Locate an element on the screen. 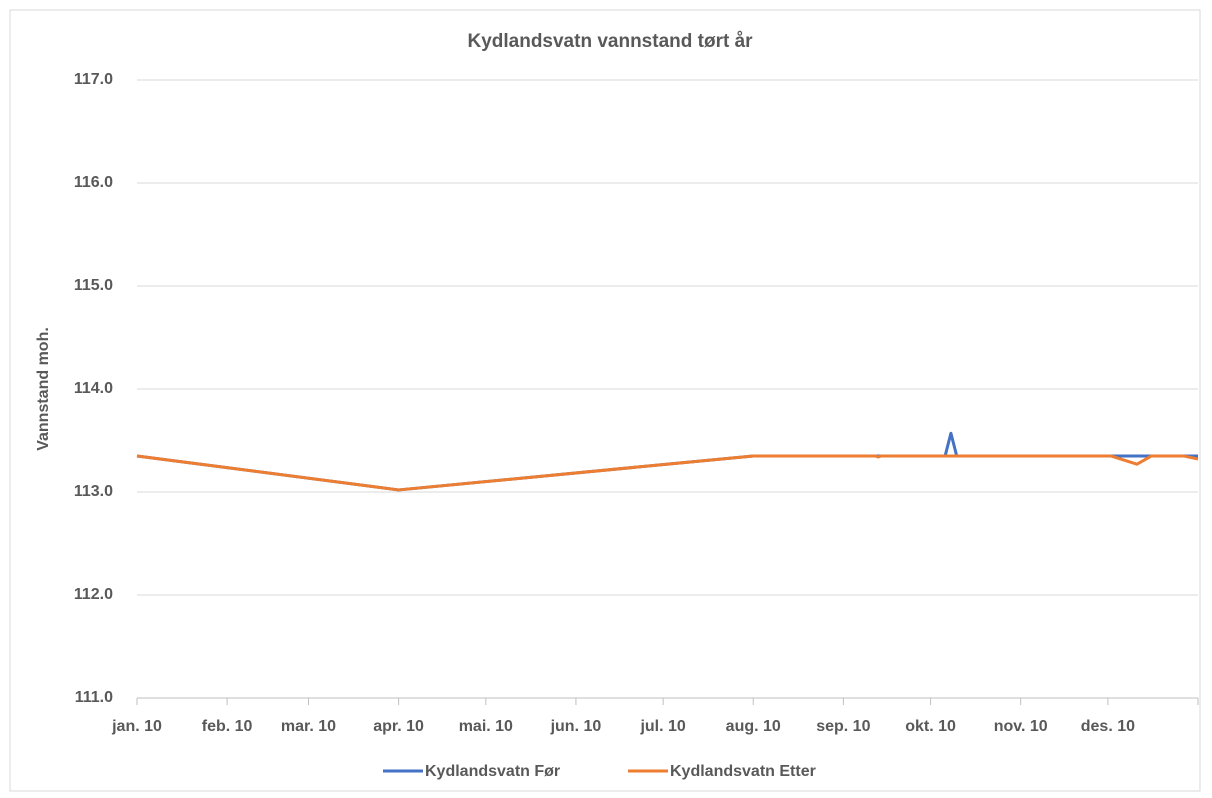 The image size is (1212, 798). x-tick-label: aug. 10 is located at coordinates (753, 726).